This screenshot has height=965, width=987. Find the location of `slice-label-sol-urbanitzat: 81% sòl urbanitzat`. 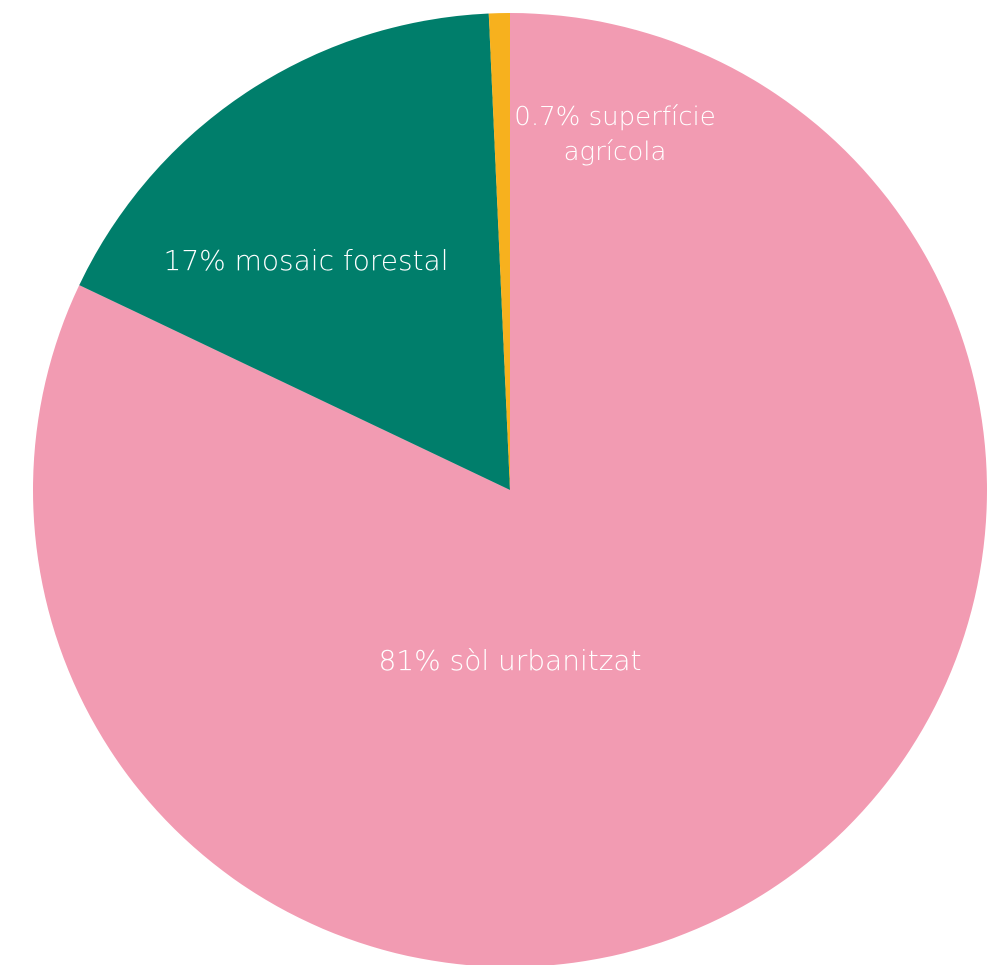

slice-label-sol-urbanitzat: 81% sòl urbanitzat is located at coordinates (509, 660).